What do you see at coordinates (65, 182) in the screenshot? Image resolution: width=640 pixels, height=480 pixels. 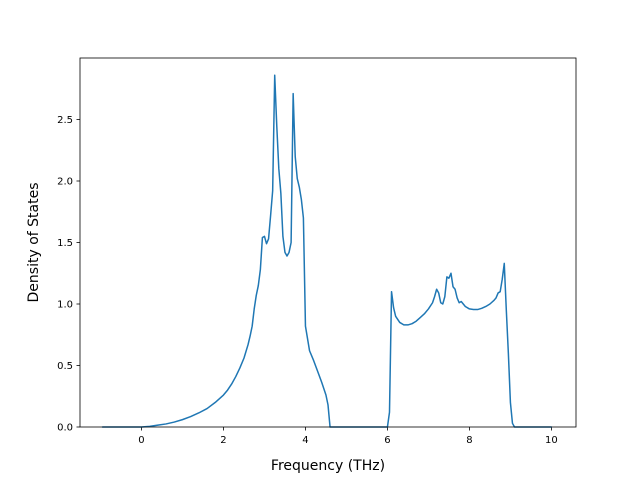 I see `y-tick-label: 2.0` at bounding box center [65, 182].